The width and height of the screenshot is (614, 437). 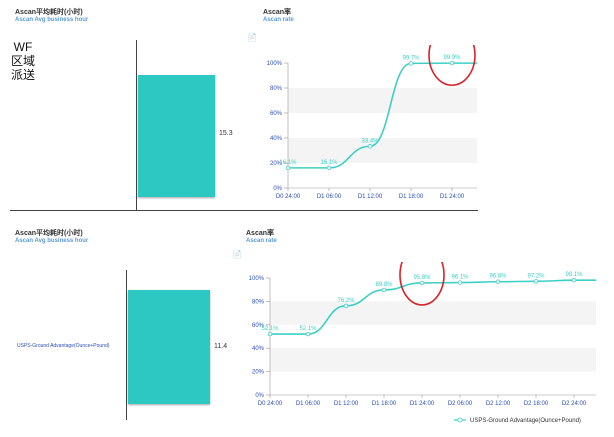 What do you see at coordinates (525, 421) in the screenshot?
I see `legend-label: USPS-Ground Advantage(Ounce+Pound)` at bounding box center [525, 421].